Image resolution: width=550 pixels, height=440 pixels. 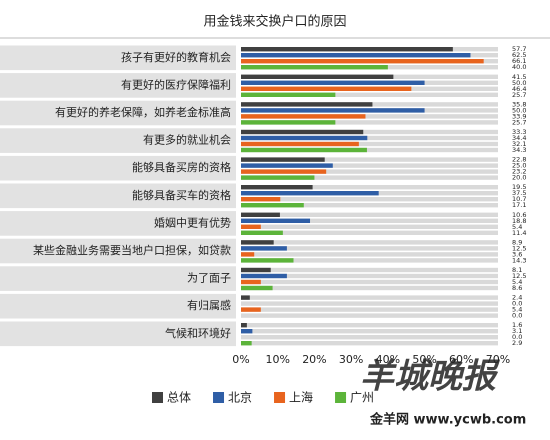 I want to click on x-tick-label: 30%, so click(x=351, y=359).